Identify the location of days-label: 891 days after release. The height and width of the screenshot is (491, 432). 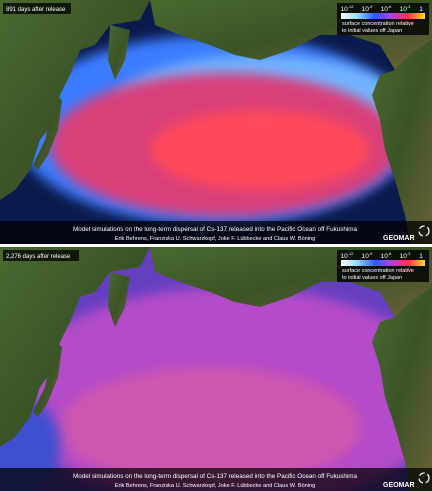
(36, 10).